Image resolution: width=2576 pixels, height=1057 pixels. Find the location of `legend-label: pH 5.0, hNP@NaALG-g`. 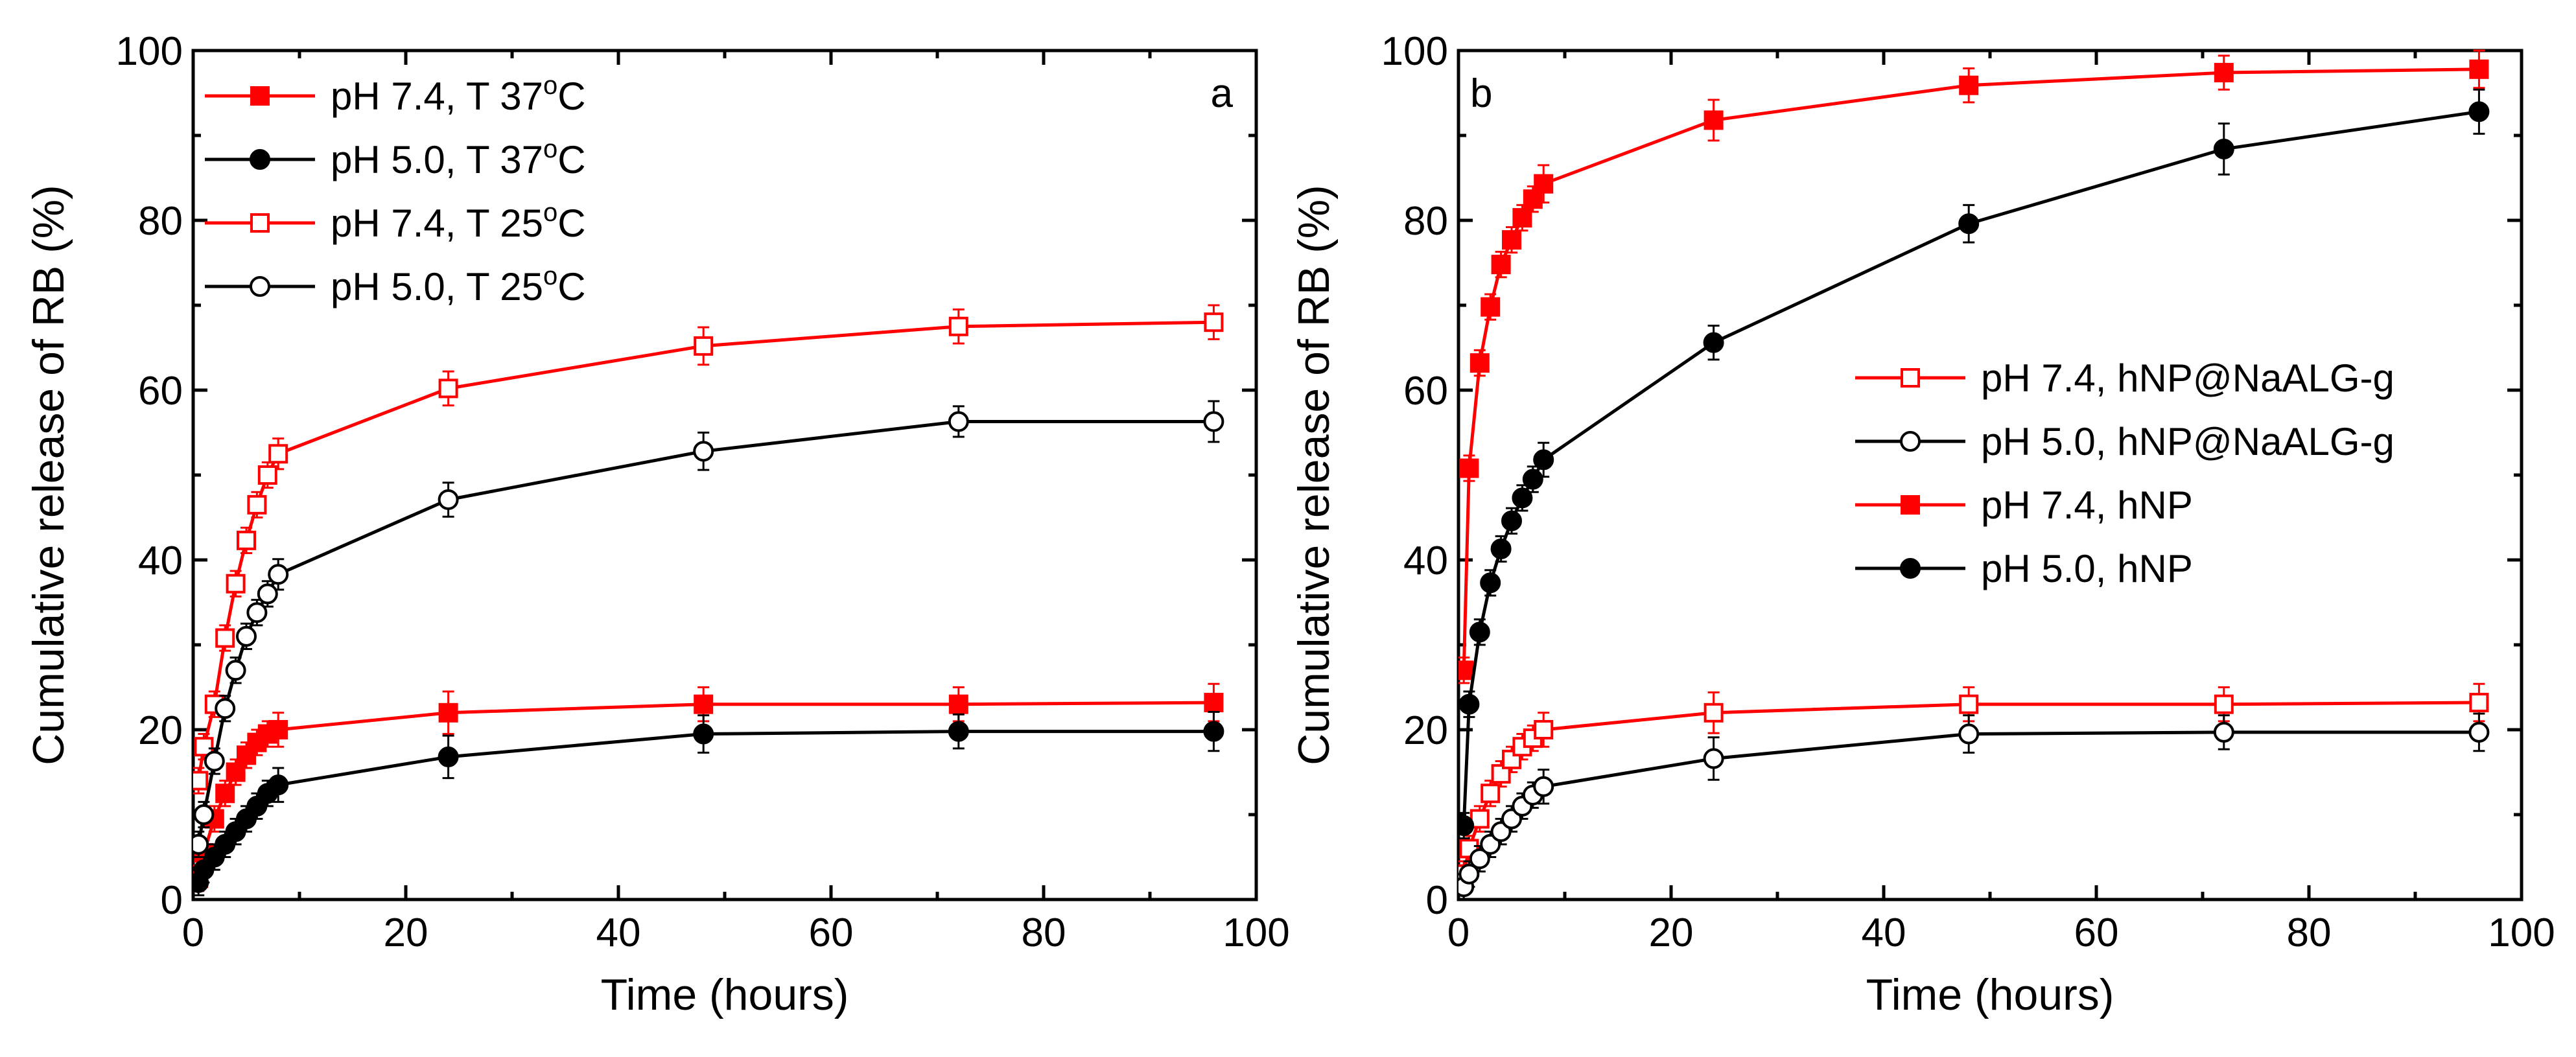

legend-label: pH 5.0, hNP@NaALG-g is located at coordinates (2188, 441).